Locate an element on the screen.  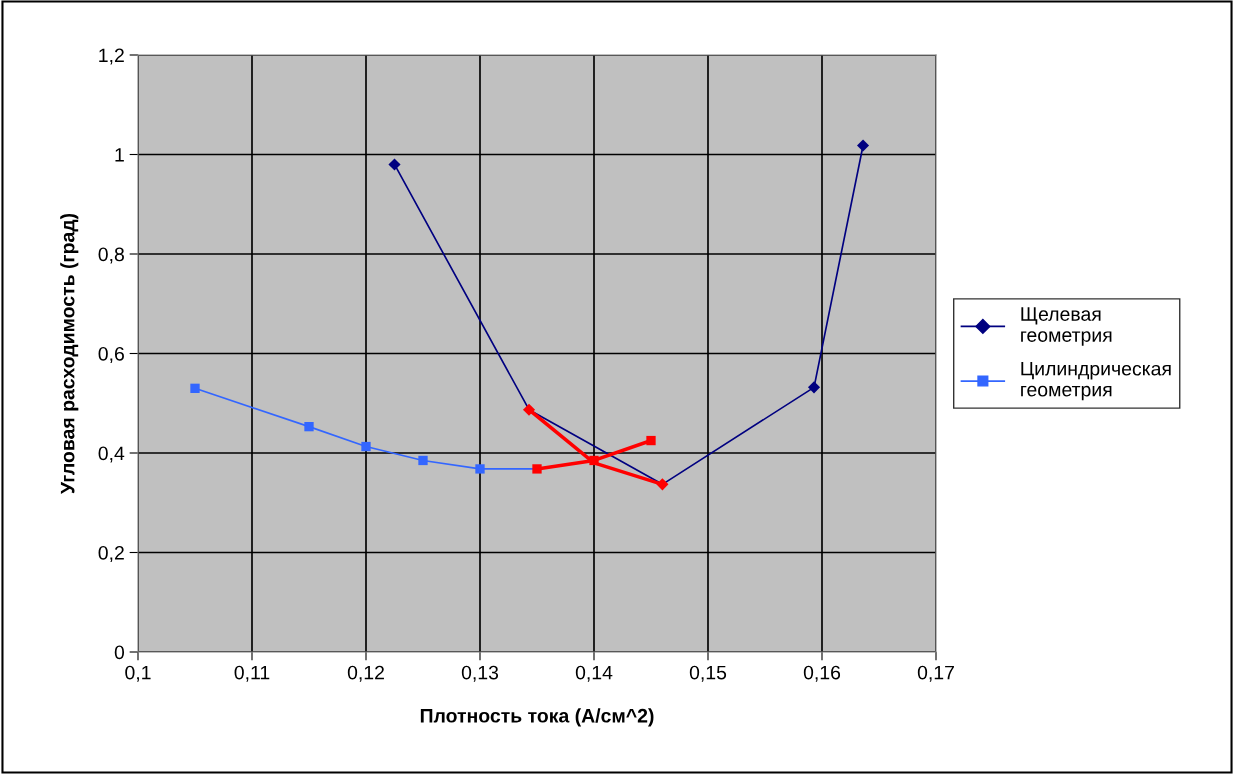
x-tick-label: 0,11 is located at coordinates (252, 673).